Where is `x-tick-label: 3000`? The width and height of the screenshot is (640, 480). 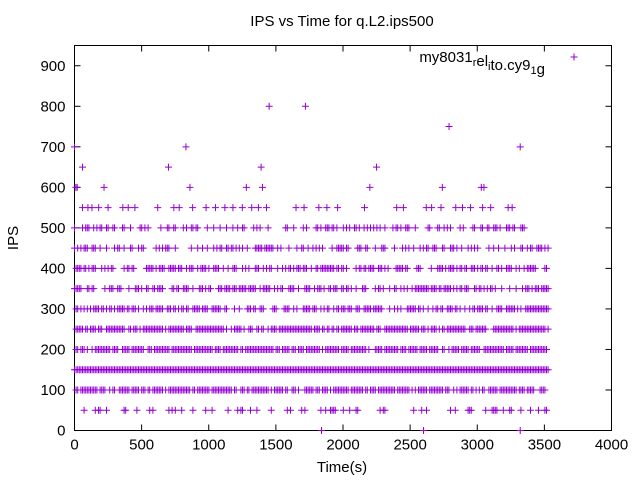 x-tick-label: 3000 is located at coordinates (477, 445).